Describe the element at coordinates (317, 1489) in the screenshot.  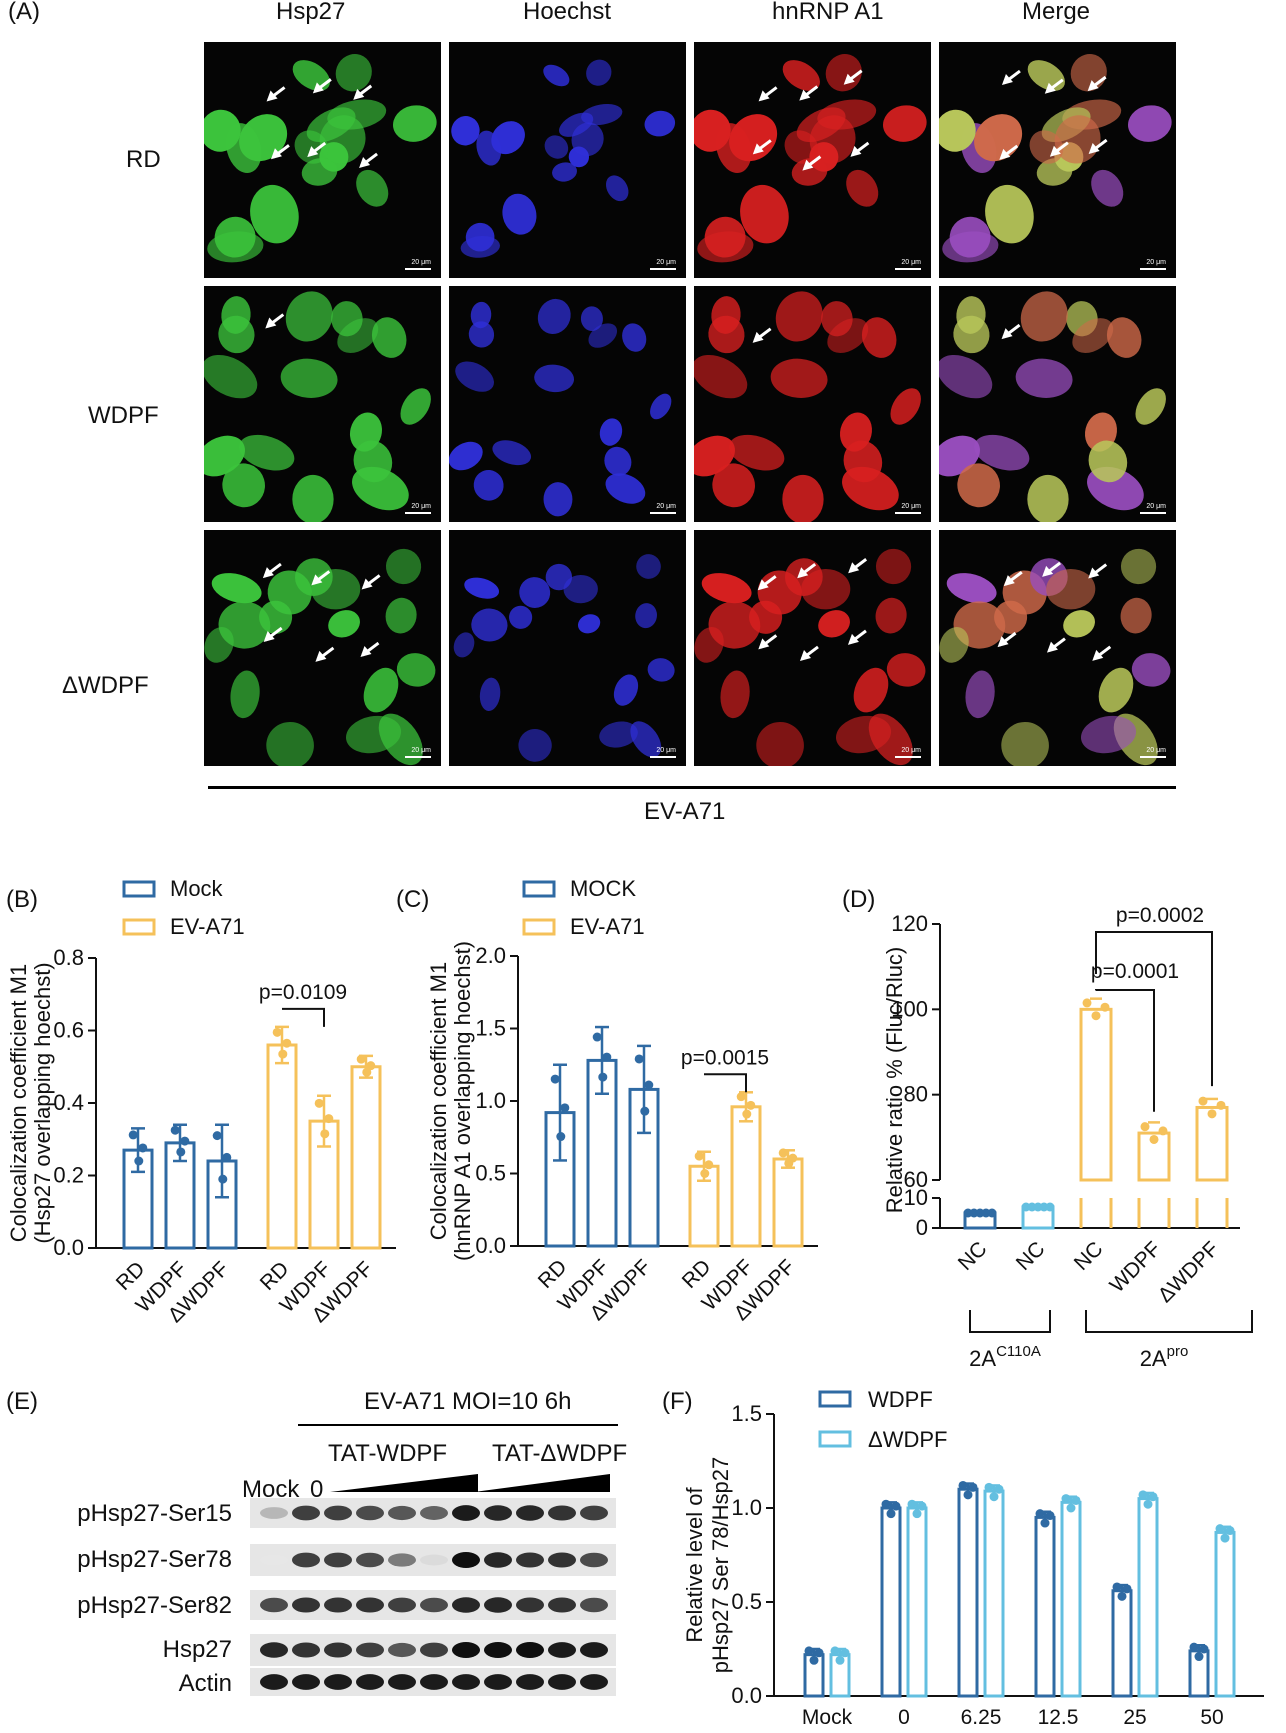
I see `blot-lane-zero: 0` at that location.